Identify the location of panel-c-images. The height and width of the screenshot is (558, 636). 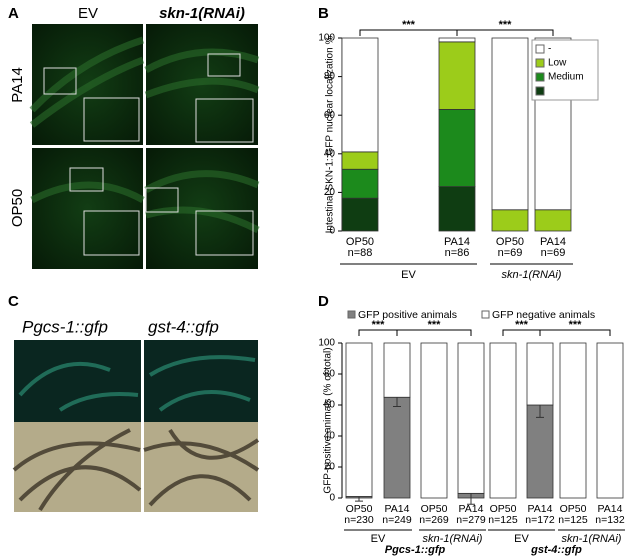
(136, 426).